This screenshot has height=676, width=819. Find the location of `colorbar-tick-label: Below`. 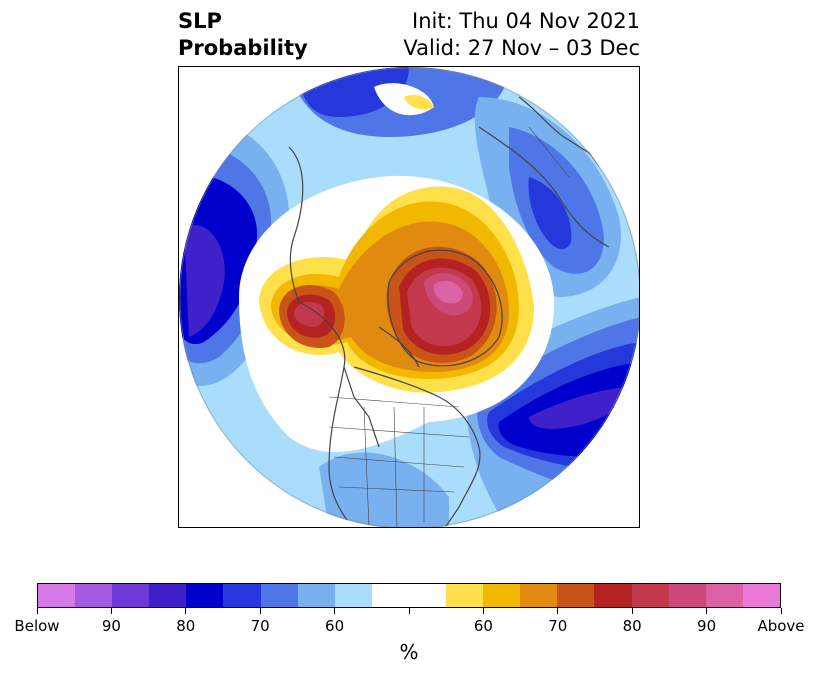

colorbar-tick-label: Below is located at coordinates (37, 626).